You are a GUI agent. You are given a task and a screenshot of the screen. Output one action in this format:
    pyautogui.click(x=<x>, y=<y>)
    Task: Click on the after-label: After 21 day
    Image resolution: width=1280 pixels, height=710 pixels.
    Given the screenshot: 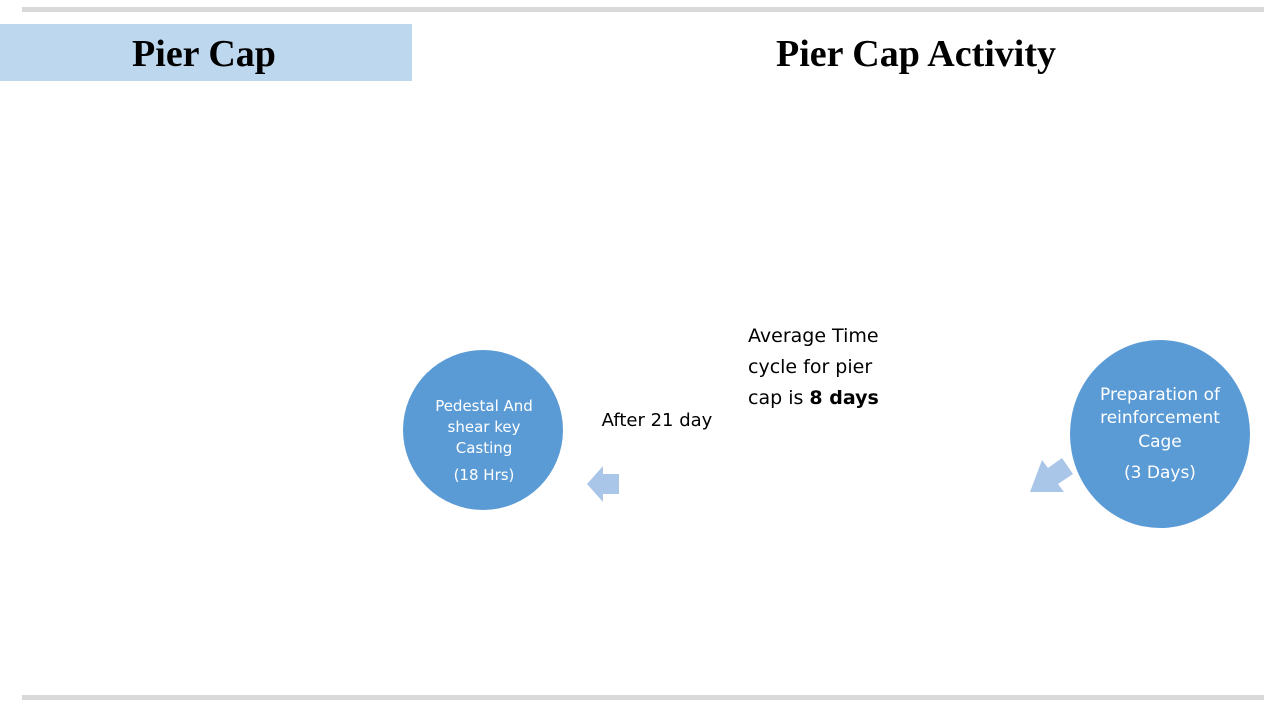 What is the action you would take?
    pyautogui.click(x=657, y=420)
    